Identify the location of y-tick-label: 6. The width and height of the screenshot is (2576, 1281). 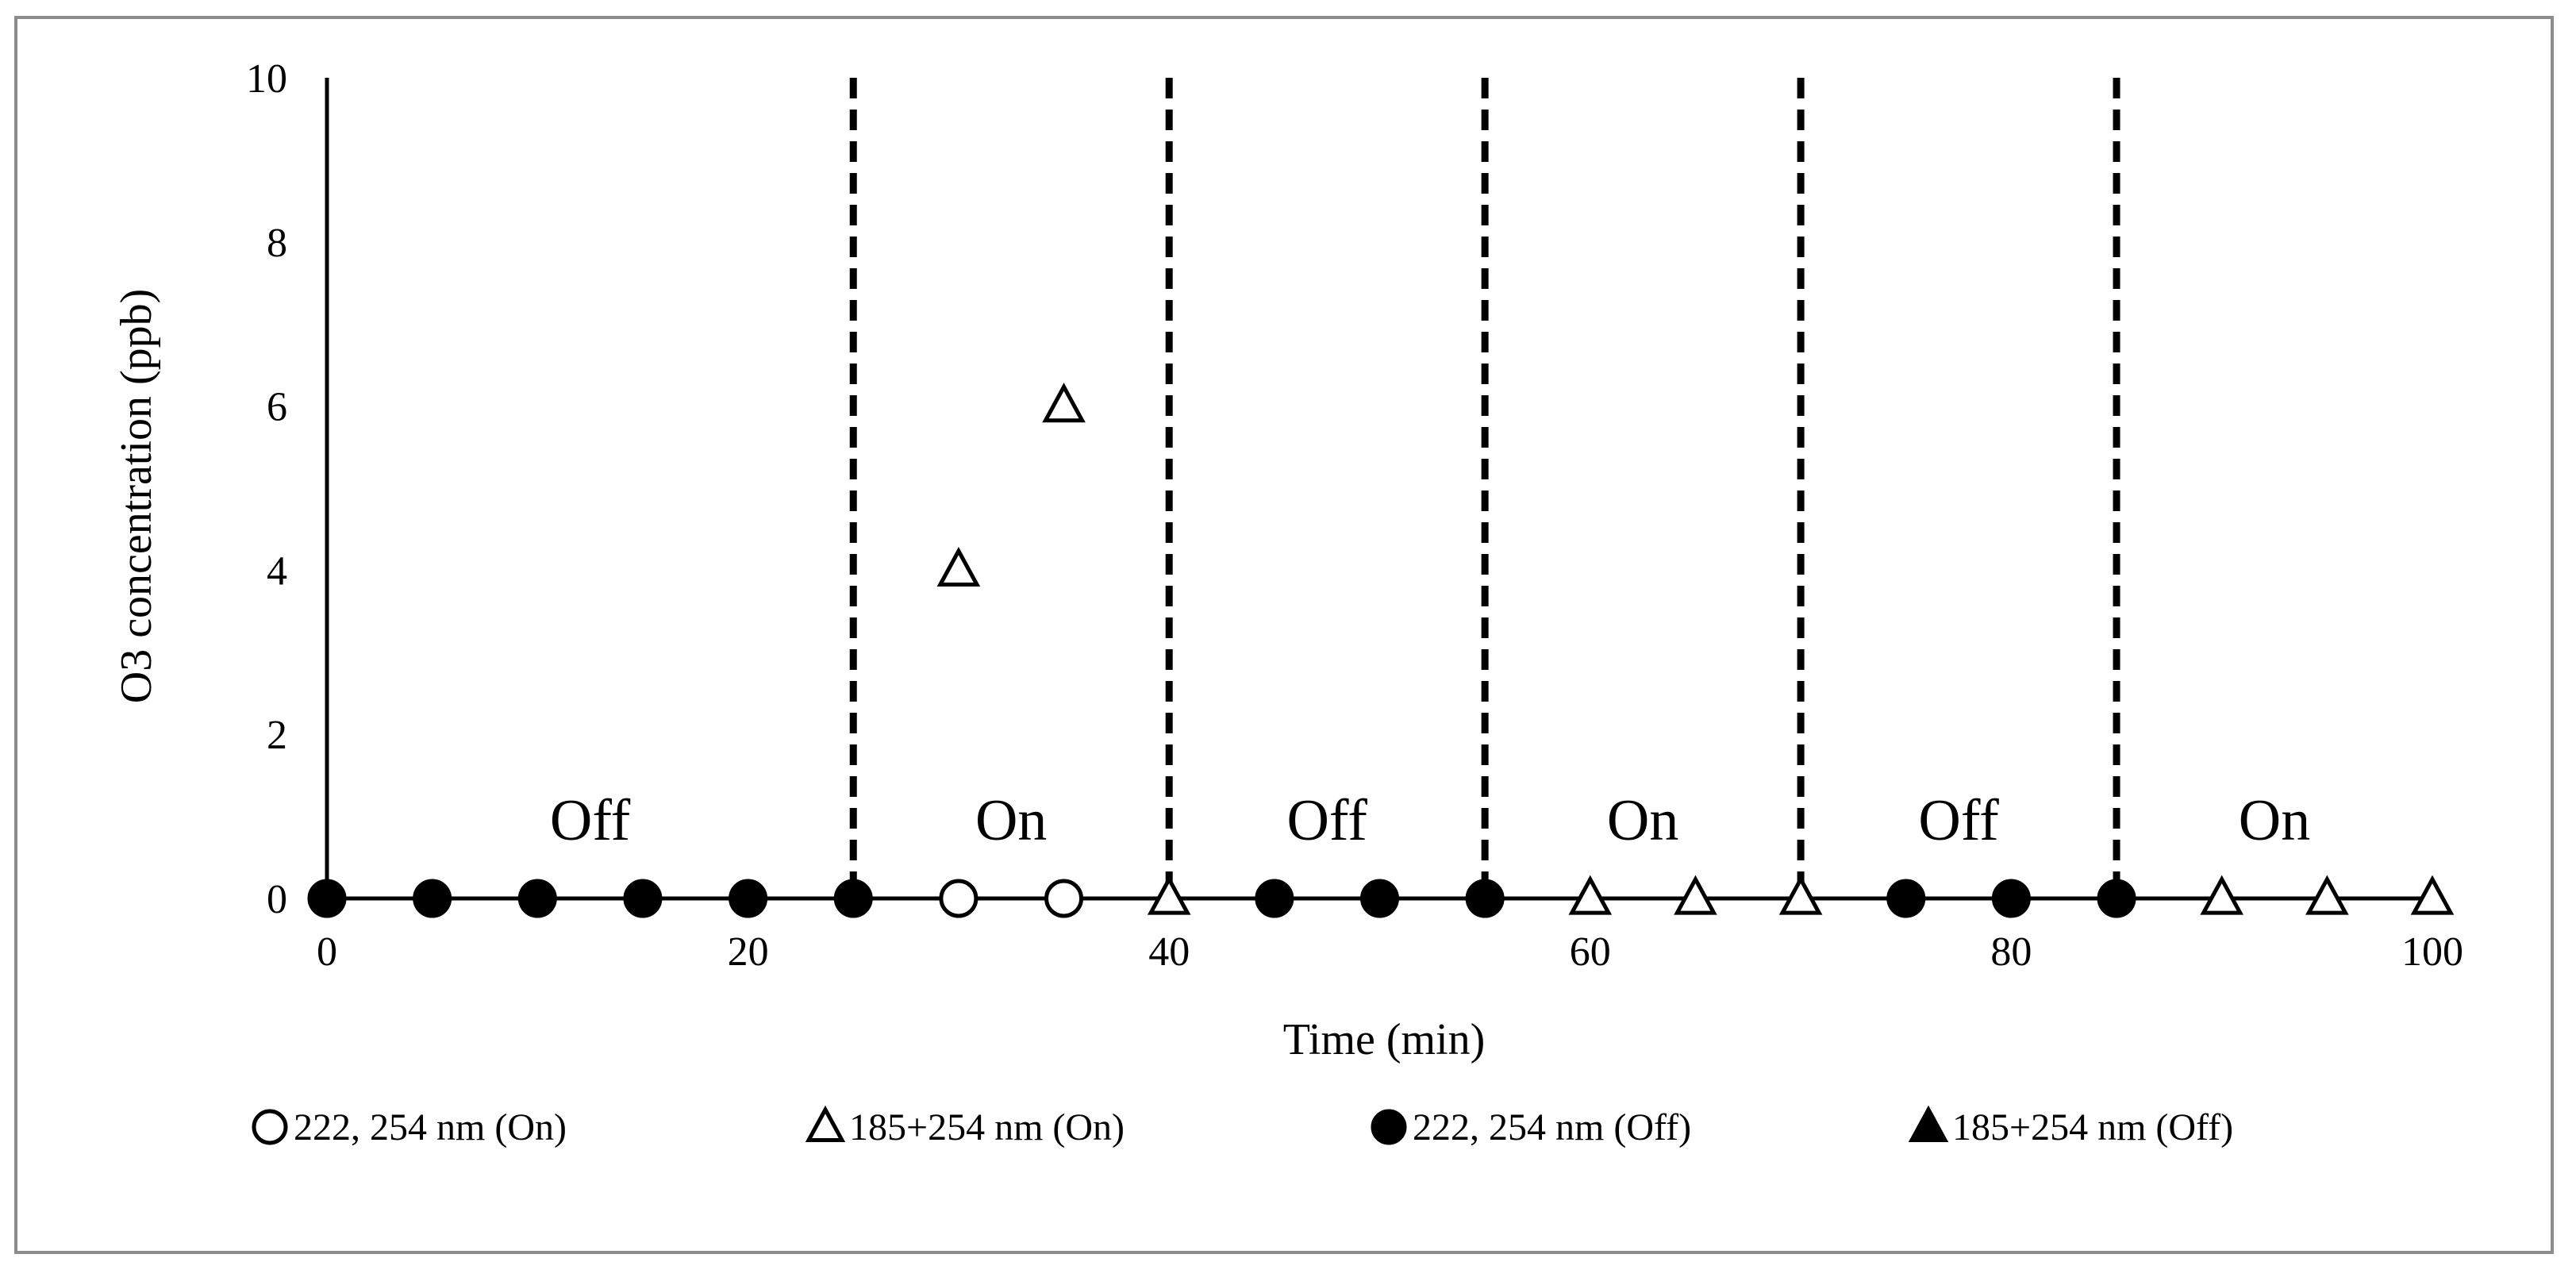
(277, 407).